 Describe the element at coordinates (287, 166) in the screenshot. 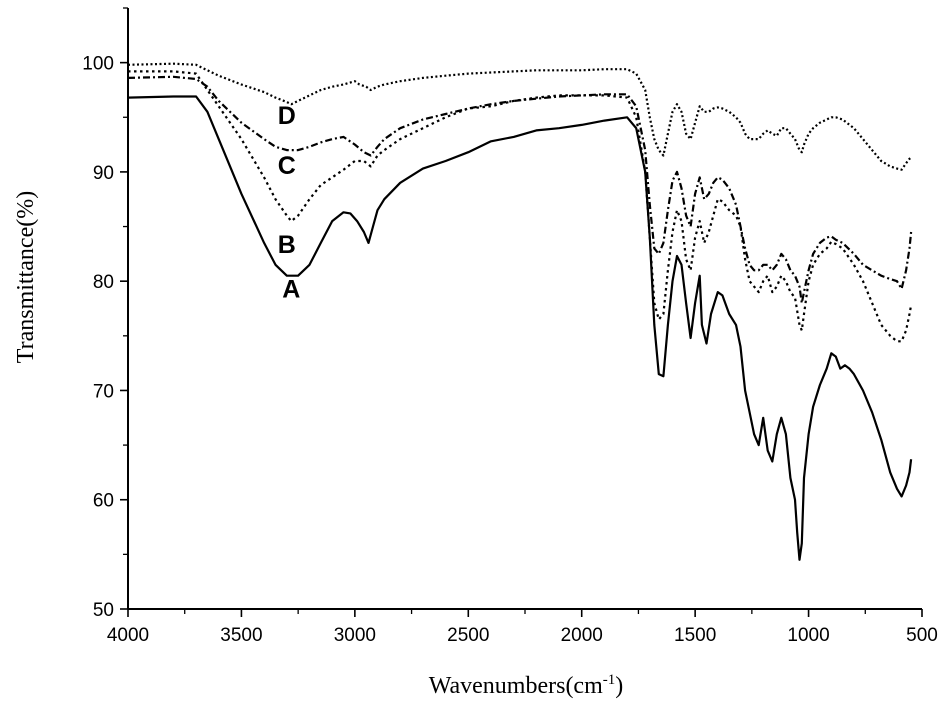

I see `curve-label-c: C` at that location.